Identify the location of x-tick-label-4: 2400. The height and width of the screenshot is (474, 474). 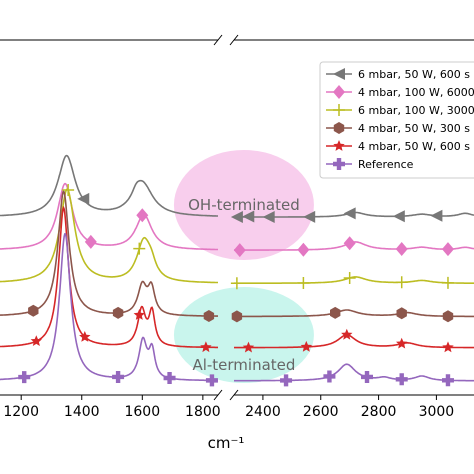
(263, 412).